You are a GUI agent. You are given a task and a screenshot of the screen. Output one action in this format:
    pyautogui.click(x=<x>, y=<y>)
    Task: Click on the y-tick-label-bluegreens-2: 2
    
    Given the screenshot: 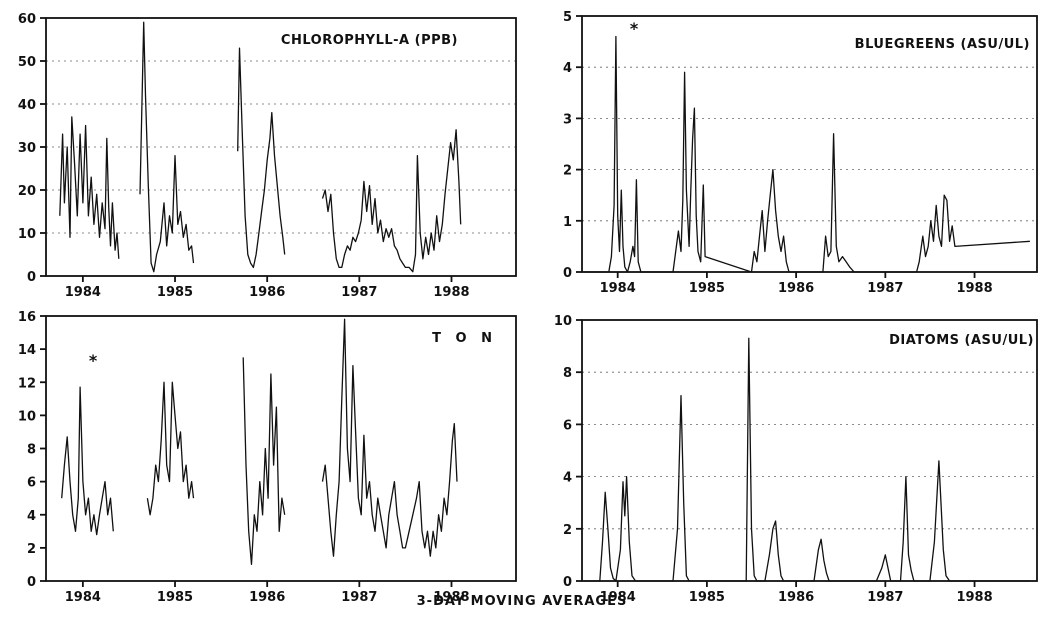 What is the action you would take?
    pyautogui.click(x=567, y=171)
    